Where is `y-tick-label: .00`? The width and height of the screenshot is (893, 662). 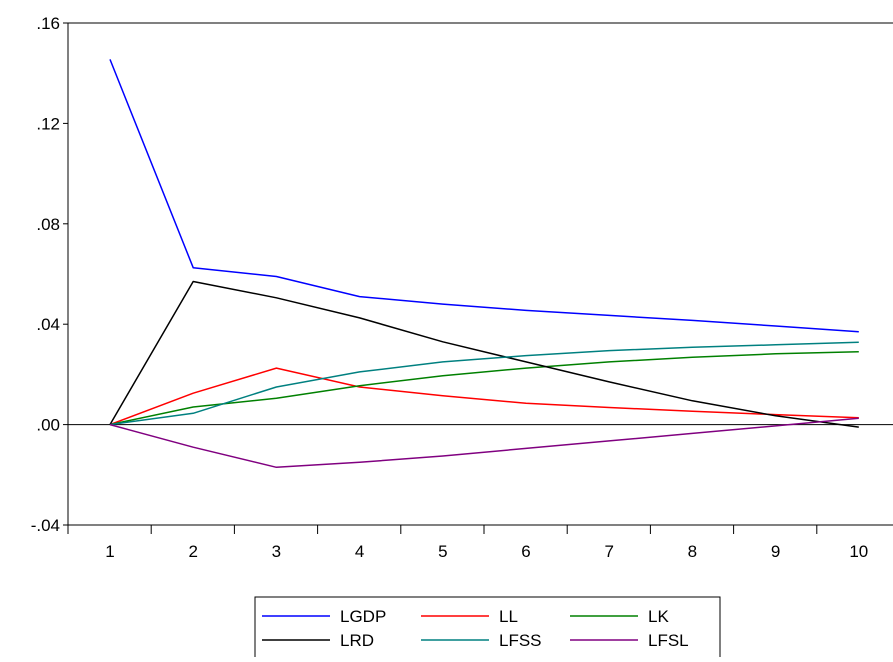
y-tick-label: .00 is located at coordinates (48, 425).